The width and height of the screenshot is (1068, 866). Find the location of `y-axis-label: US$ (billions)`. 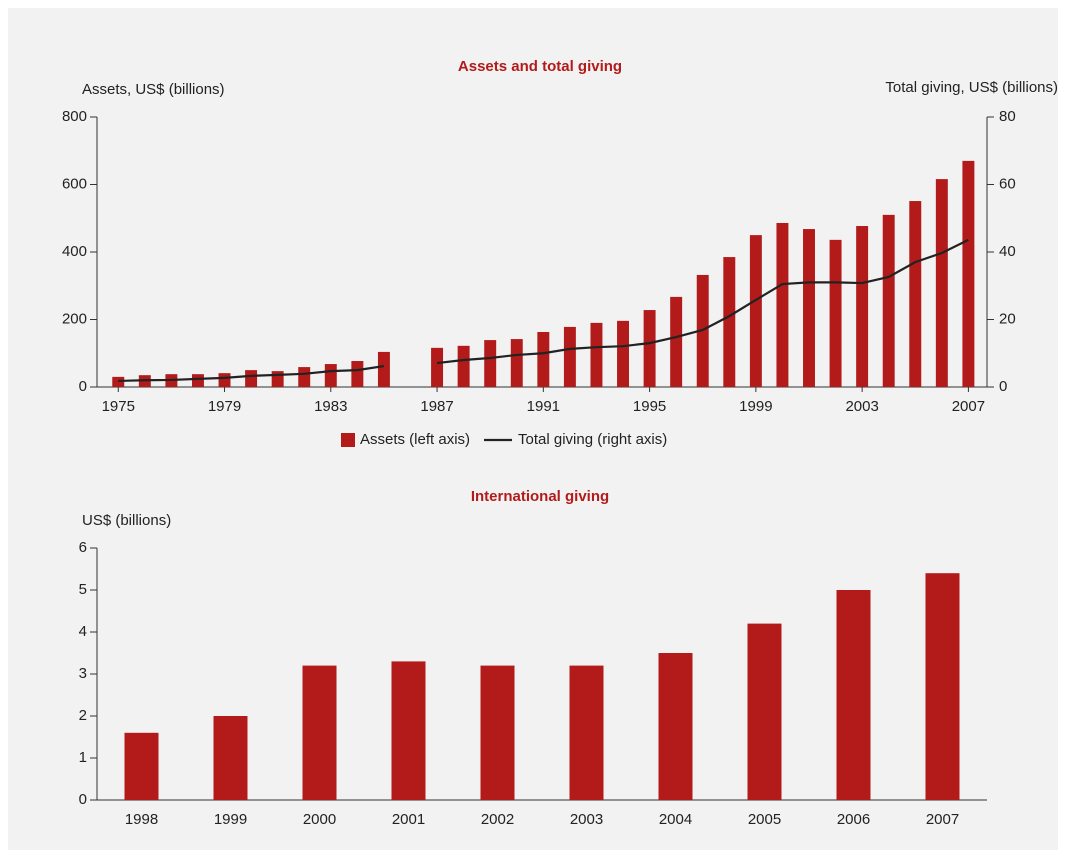

y-axis-label: US$ (billions) is located at coordinates (126, 520).